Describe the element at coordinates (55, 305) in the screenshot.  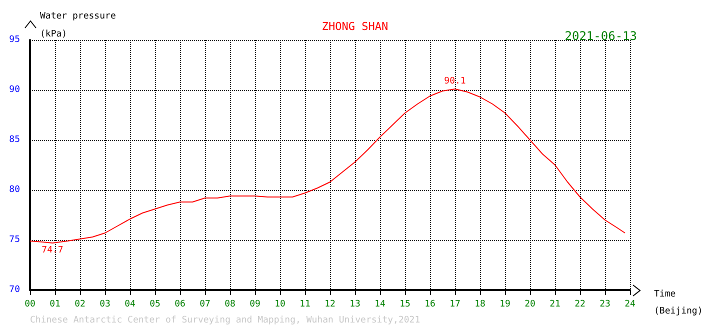
I see `x-tick-label: 01` at that location.